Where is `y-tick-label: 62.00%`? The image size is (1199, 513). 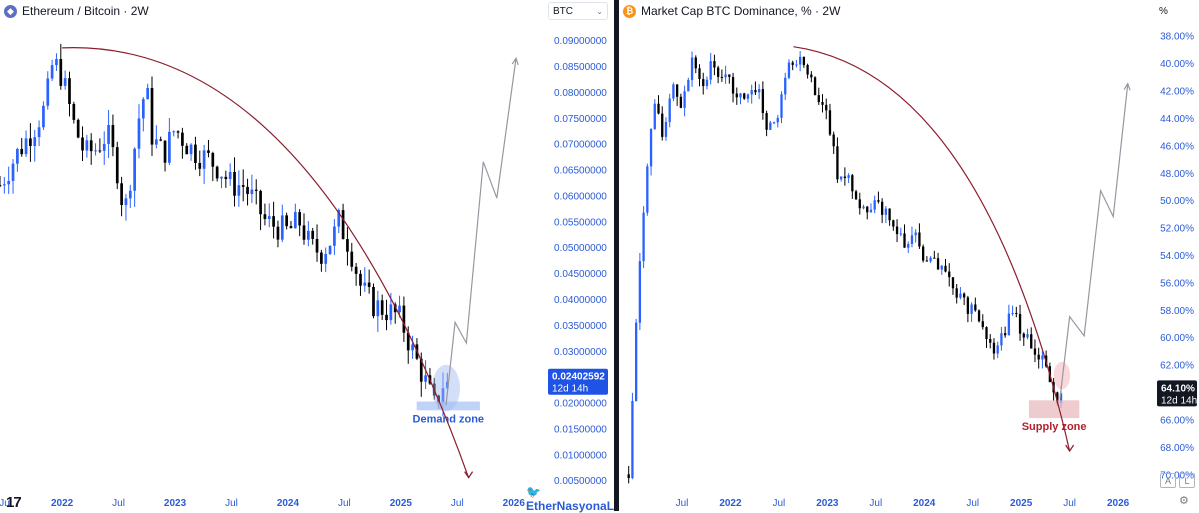
y-tick-label: 62.00% is located at coordinates (1177, 366).